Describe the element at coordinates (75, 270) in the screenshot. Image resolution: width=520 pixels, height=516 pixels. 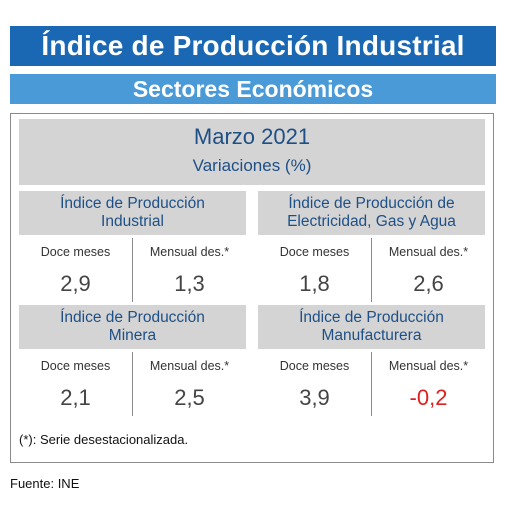
I see `twelve-month-column: Doce meses 2,9` at that location.